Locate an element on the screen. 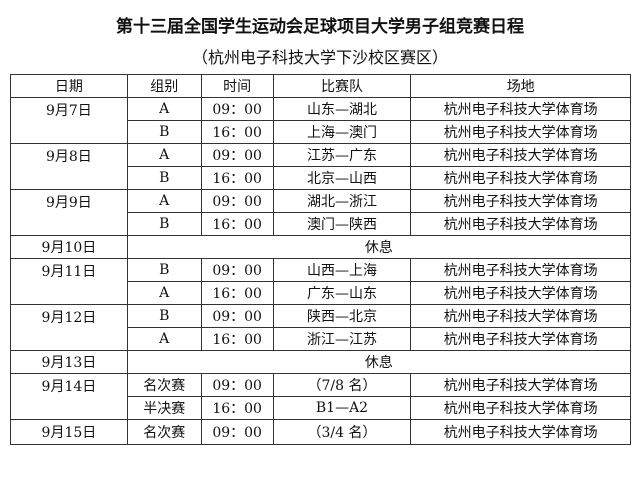 The image size is (640, 480). table-row: A 16：00 广东—山东 杭州电子科技大学体育场 is located at coordinates (321, 293).